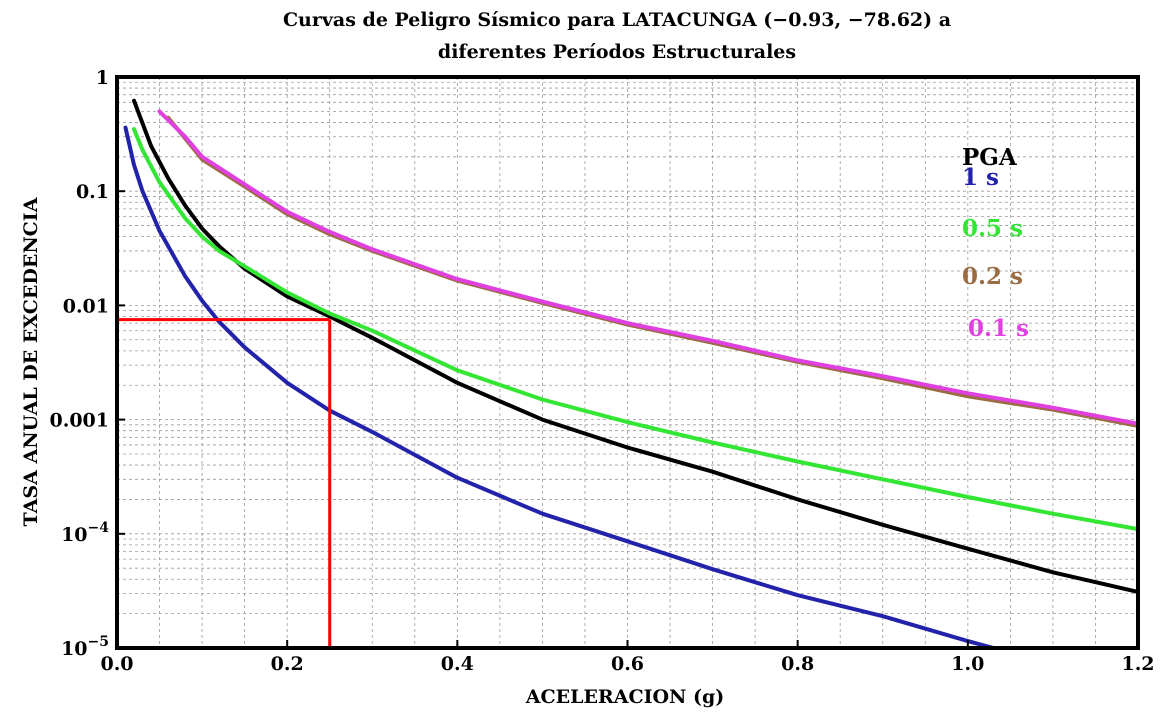  What do you see at coordinates (86, 306) in the screenshot?
I see `y-tick-label: 0.01` at bounding box center [86, 306].